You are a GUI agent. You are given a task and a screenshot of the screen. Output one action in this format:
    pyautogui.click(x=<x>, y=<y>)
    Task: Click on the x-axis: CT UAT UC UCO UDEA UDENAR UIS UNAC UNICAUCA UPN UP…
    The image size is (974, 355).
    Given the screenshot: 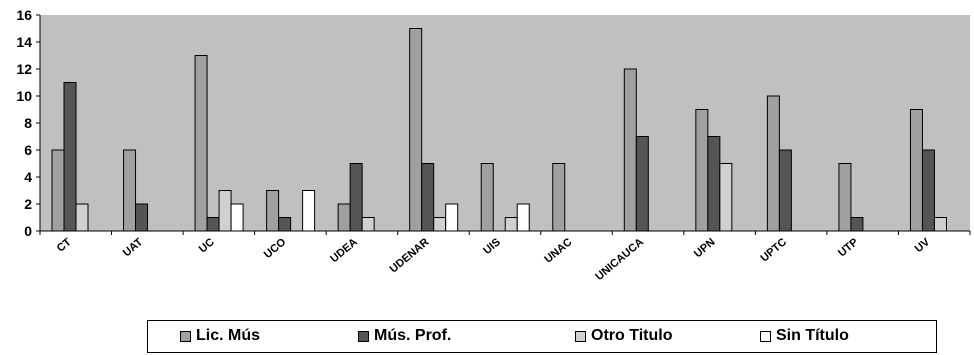 What is the action you would take?
    pyautogui.click(x=505, y=256)
    